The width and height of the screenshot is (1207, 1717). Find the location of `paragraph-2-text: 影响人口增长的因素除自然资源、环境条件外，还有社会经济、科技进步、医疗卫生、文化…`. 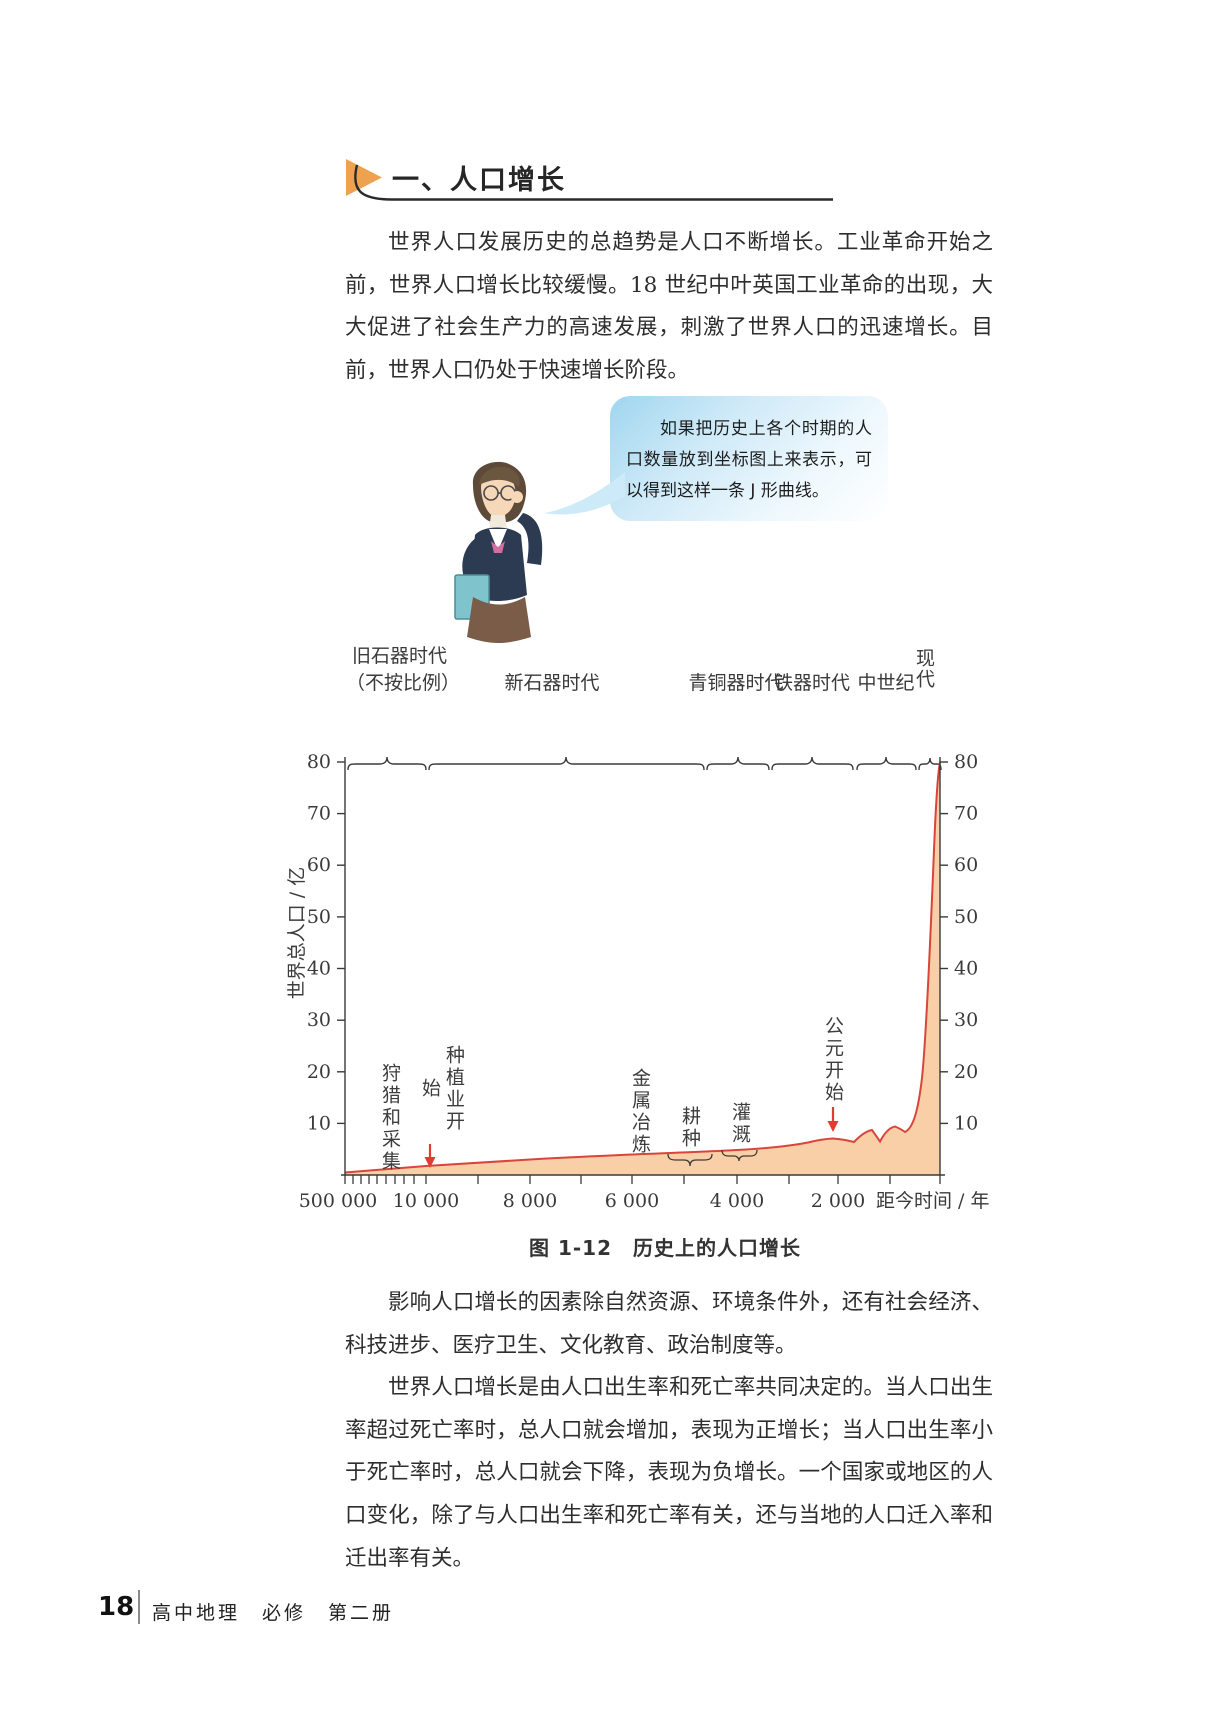

paragraph-2-text: 影响人口增长的因素除自然资源、环境条件外，还有社会经济、科技进步、医疗卫生、文化… is located at coordinates (669, 1324).